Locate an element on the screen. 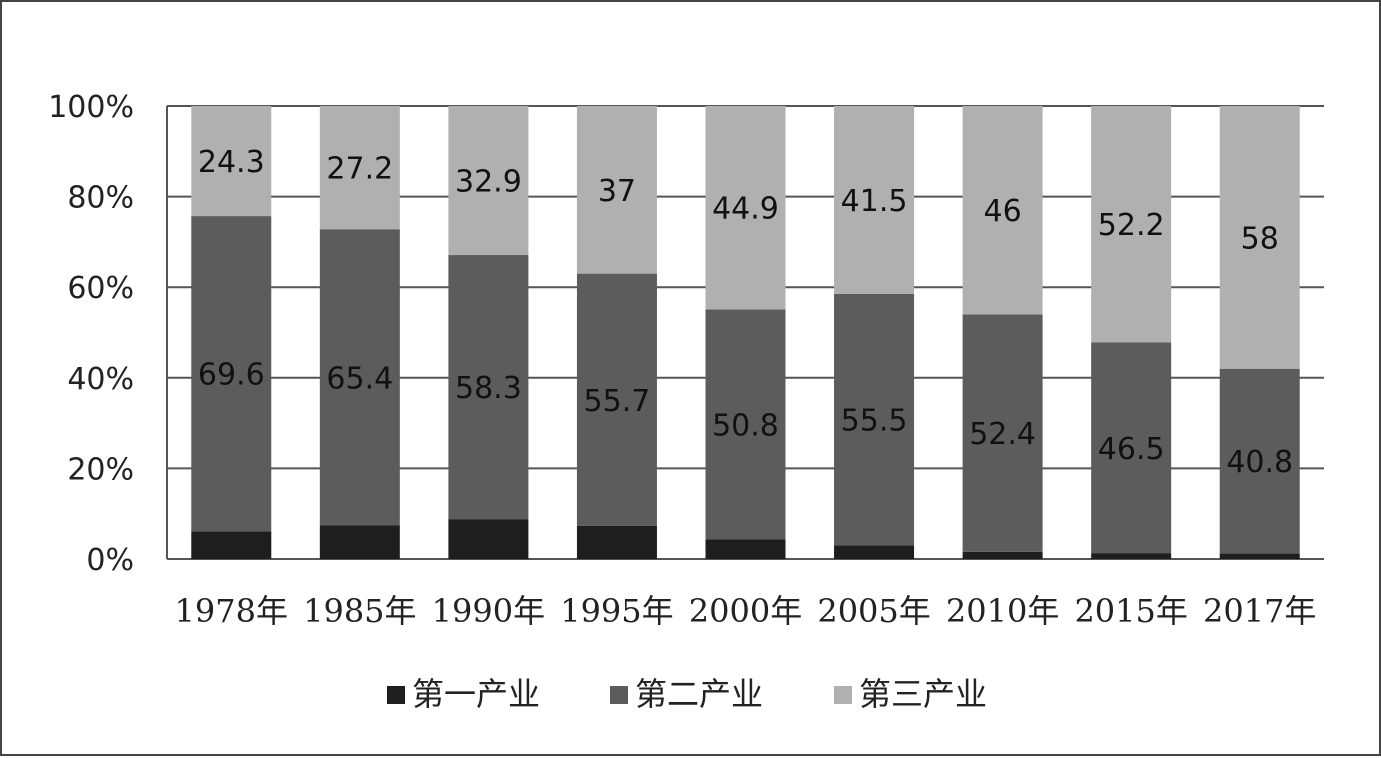 Image resolution: width=1381 pixels, height=758 pixels. data-label: 40.8 is located at coordinates (1259, 462).